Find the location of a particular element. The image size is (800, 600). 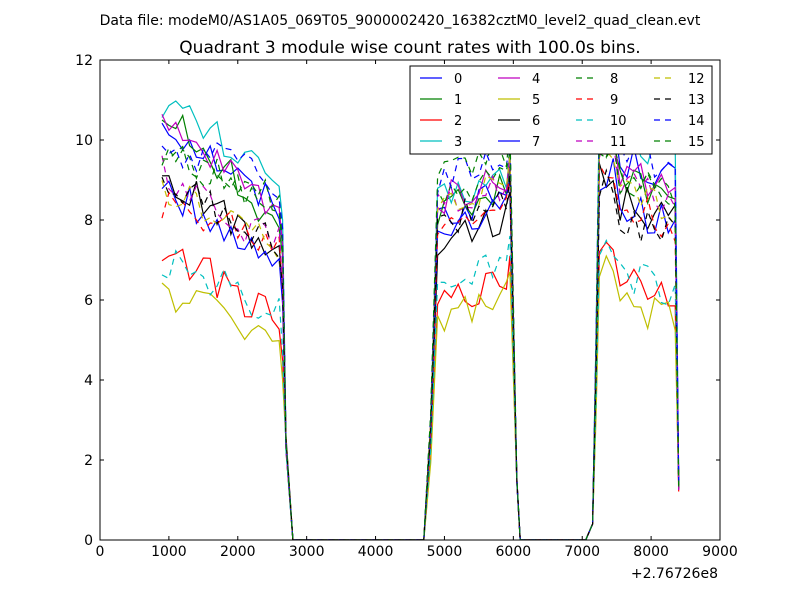

x-tick-label: 9000 is located at coordinates (720, 552).